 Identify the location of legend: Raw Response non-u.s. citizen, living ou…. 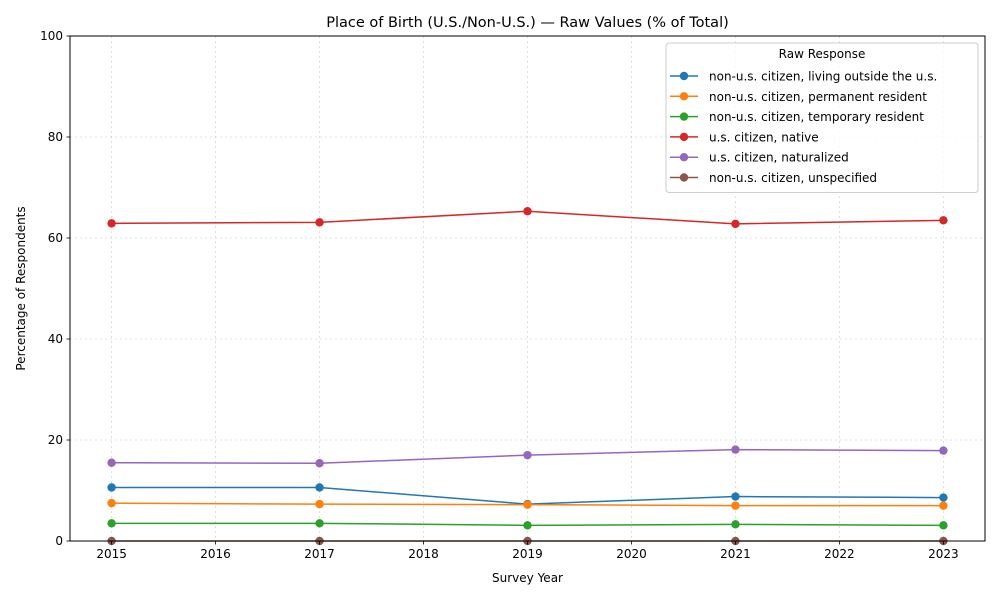
(822, 117).